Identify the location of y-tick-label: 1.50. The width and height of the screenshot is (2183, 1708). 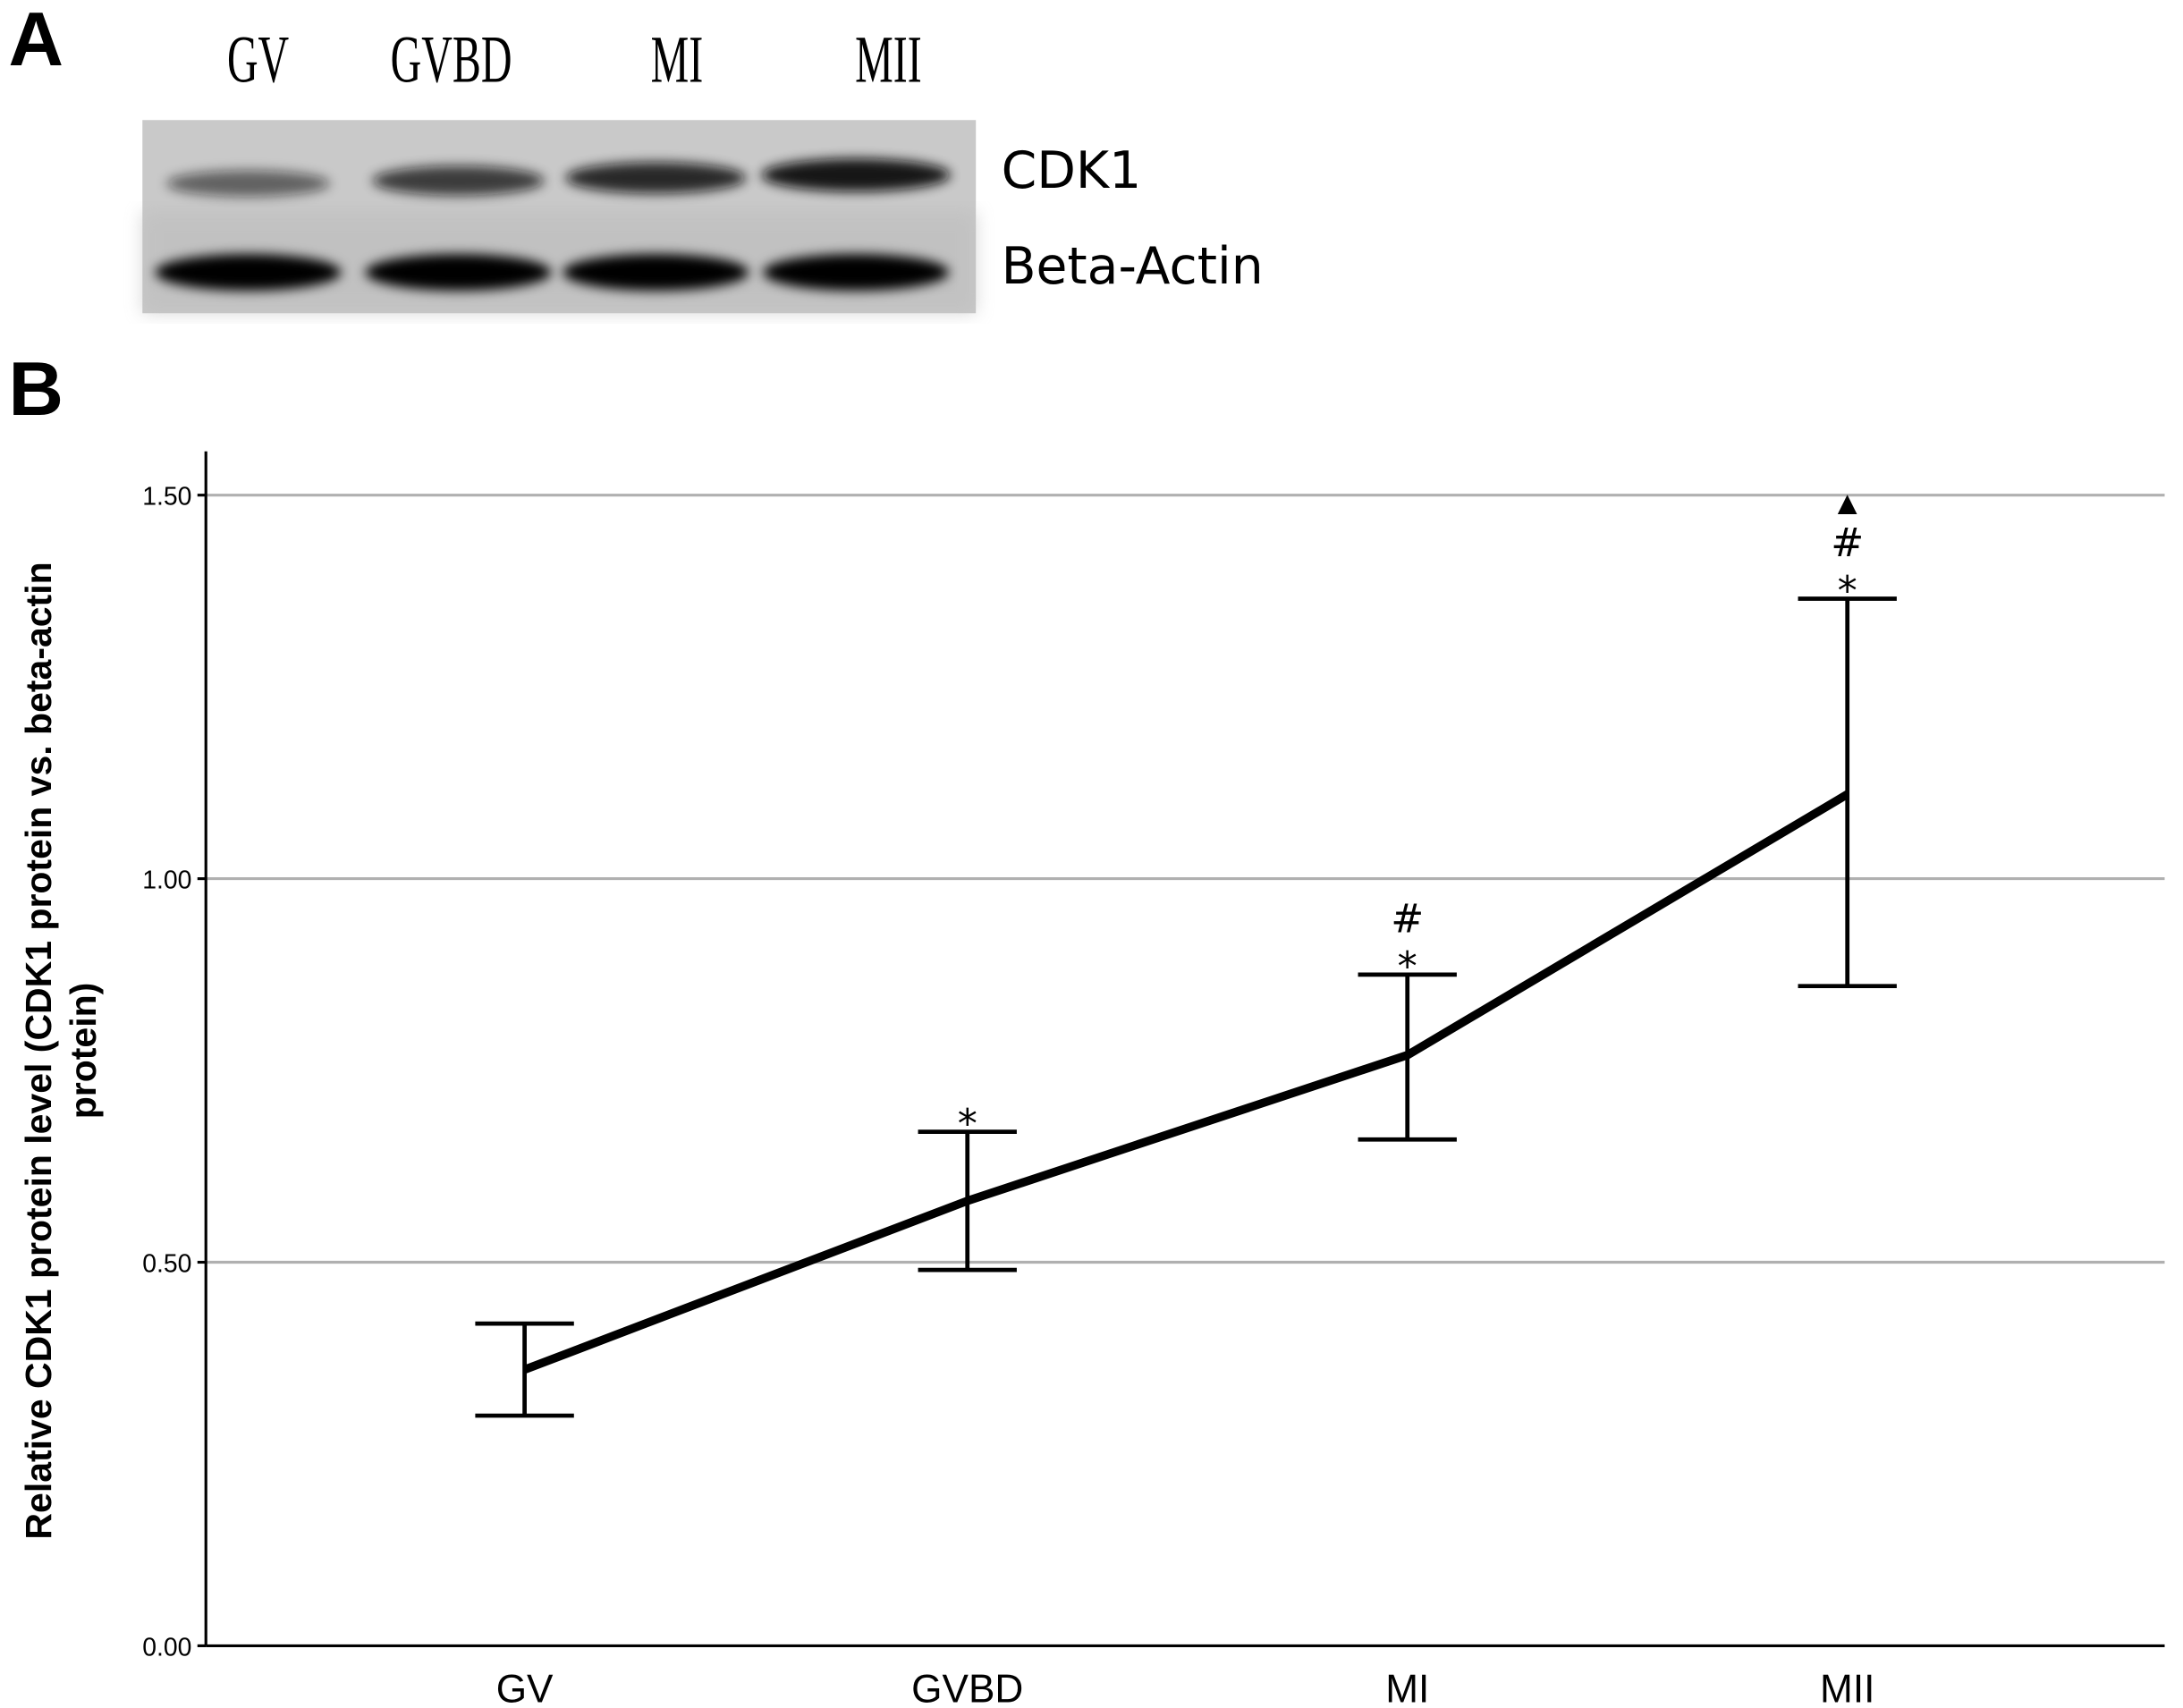
(166, 498).